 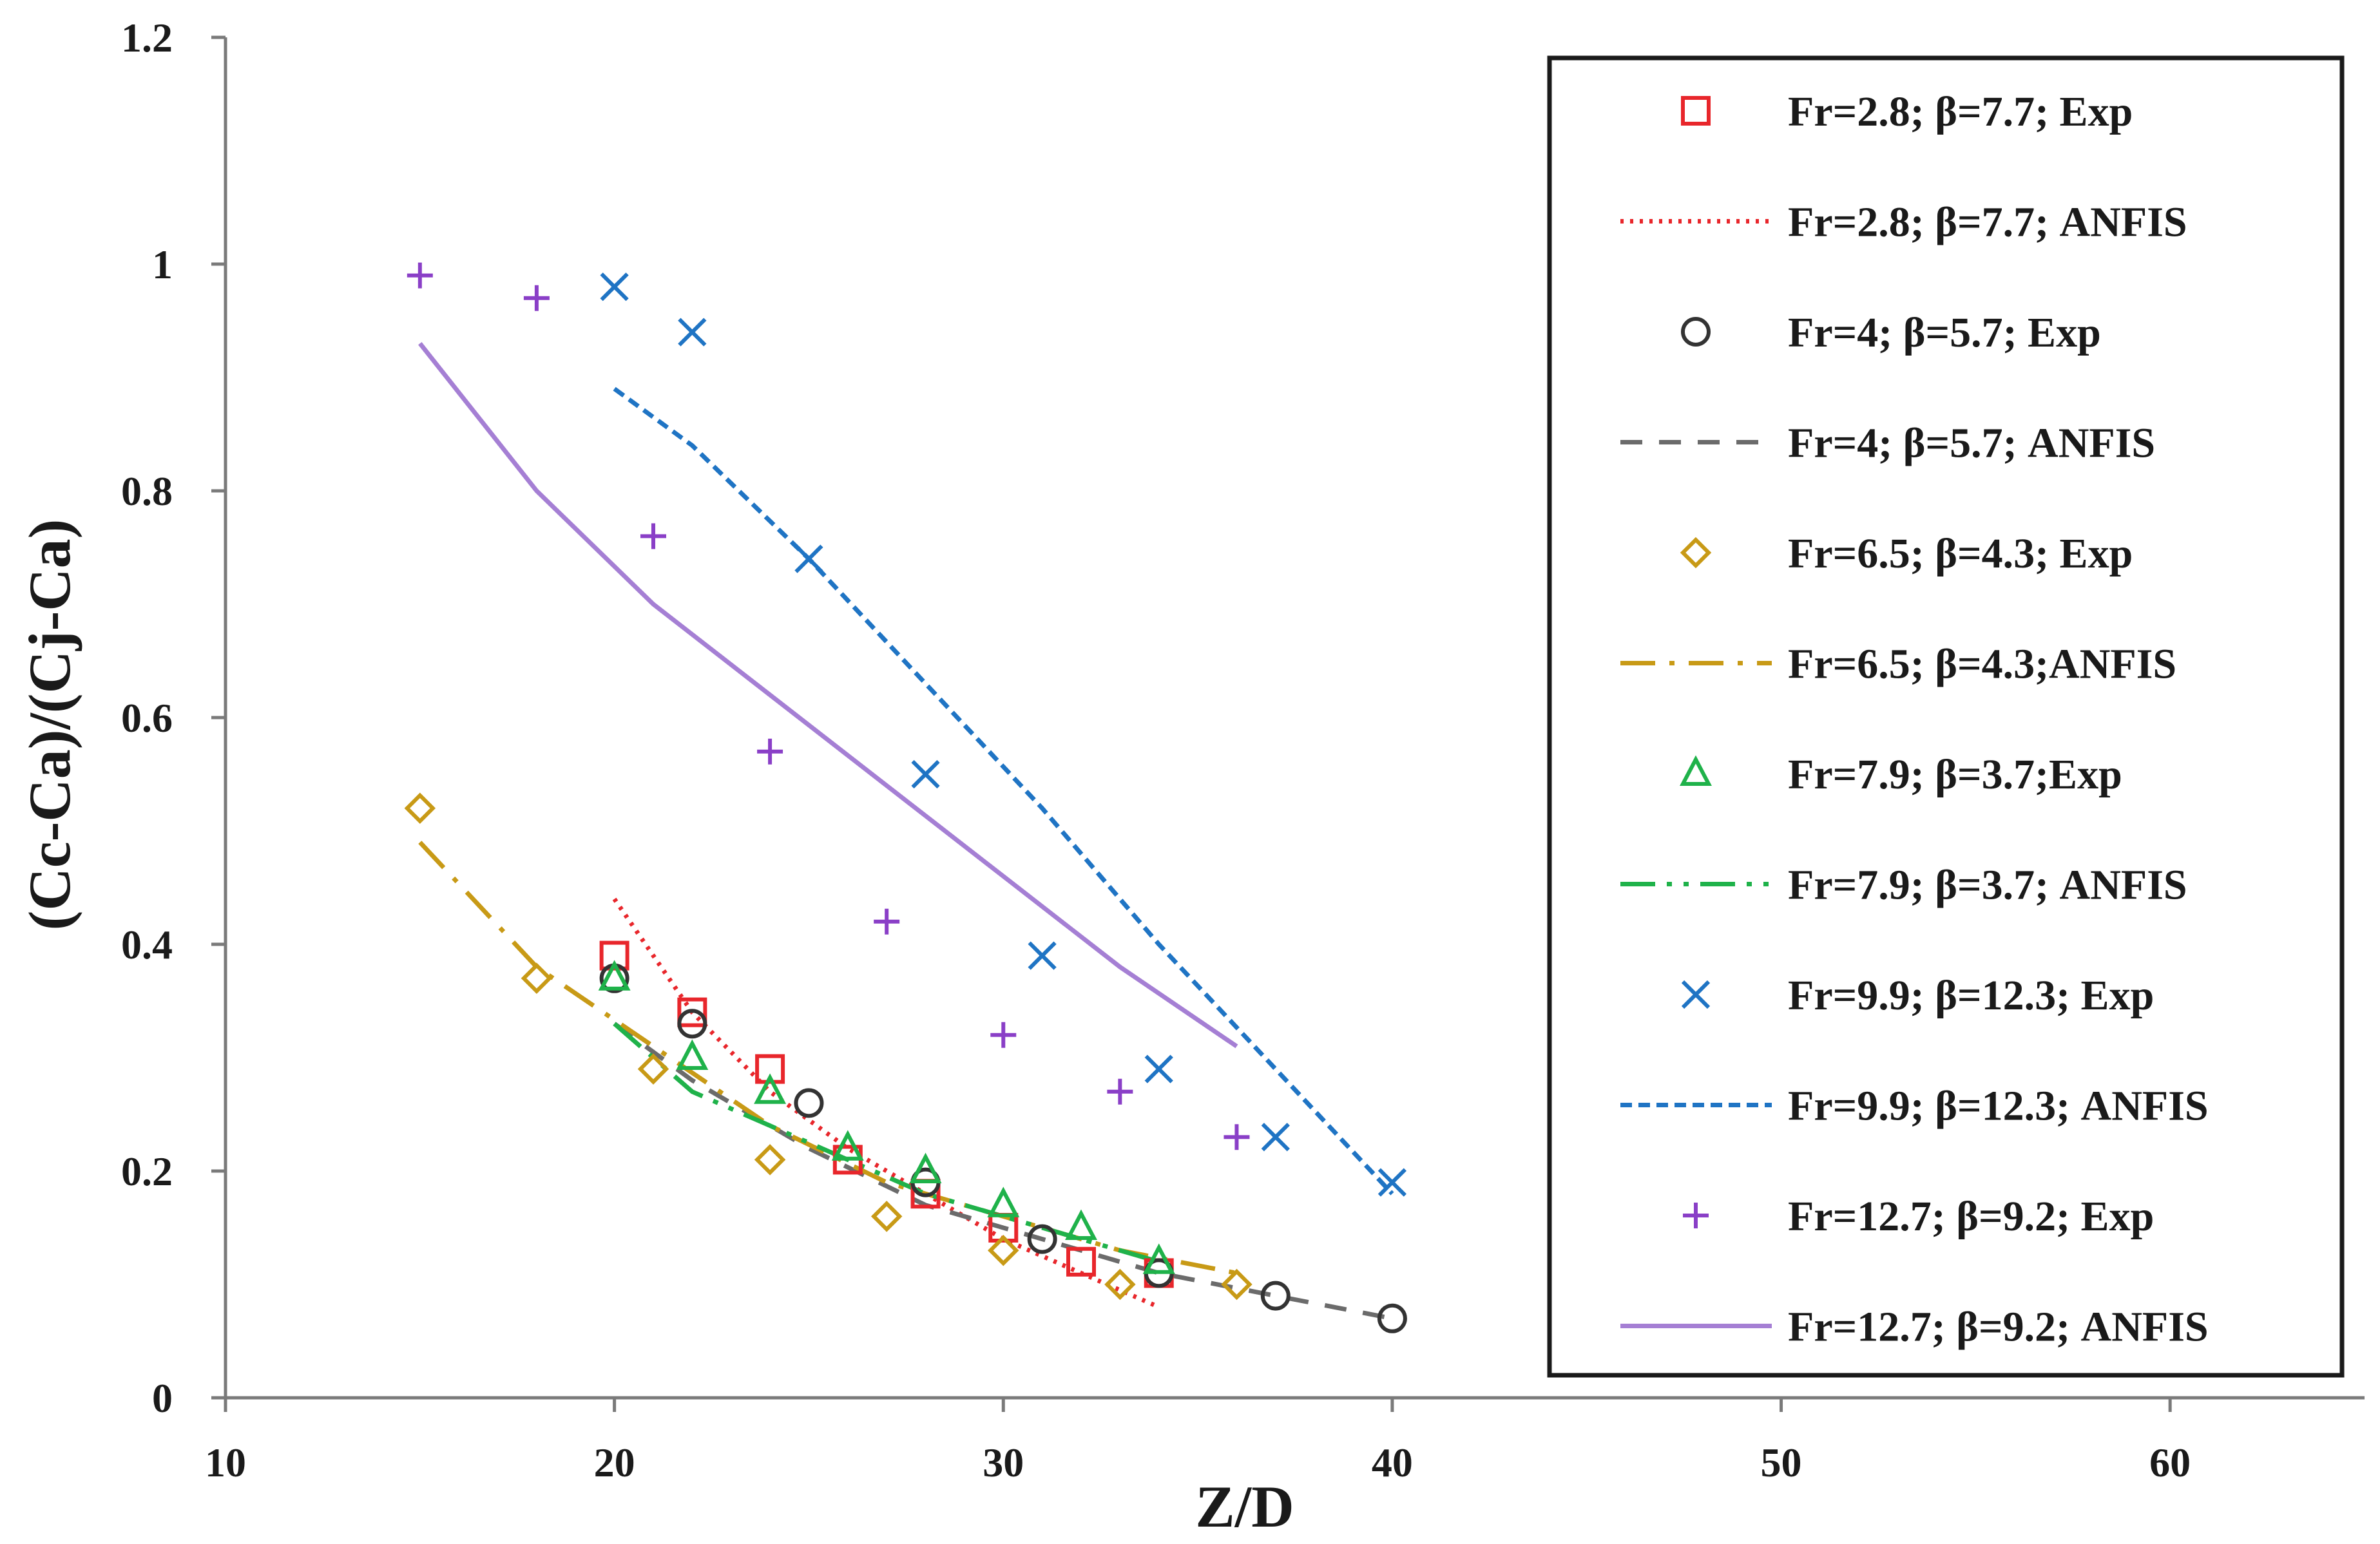 I want to click on legend-entry-8: Fr=9.9; β=12.3; Exp, so click(x=1918, y=995).